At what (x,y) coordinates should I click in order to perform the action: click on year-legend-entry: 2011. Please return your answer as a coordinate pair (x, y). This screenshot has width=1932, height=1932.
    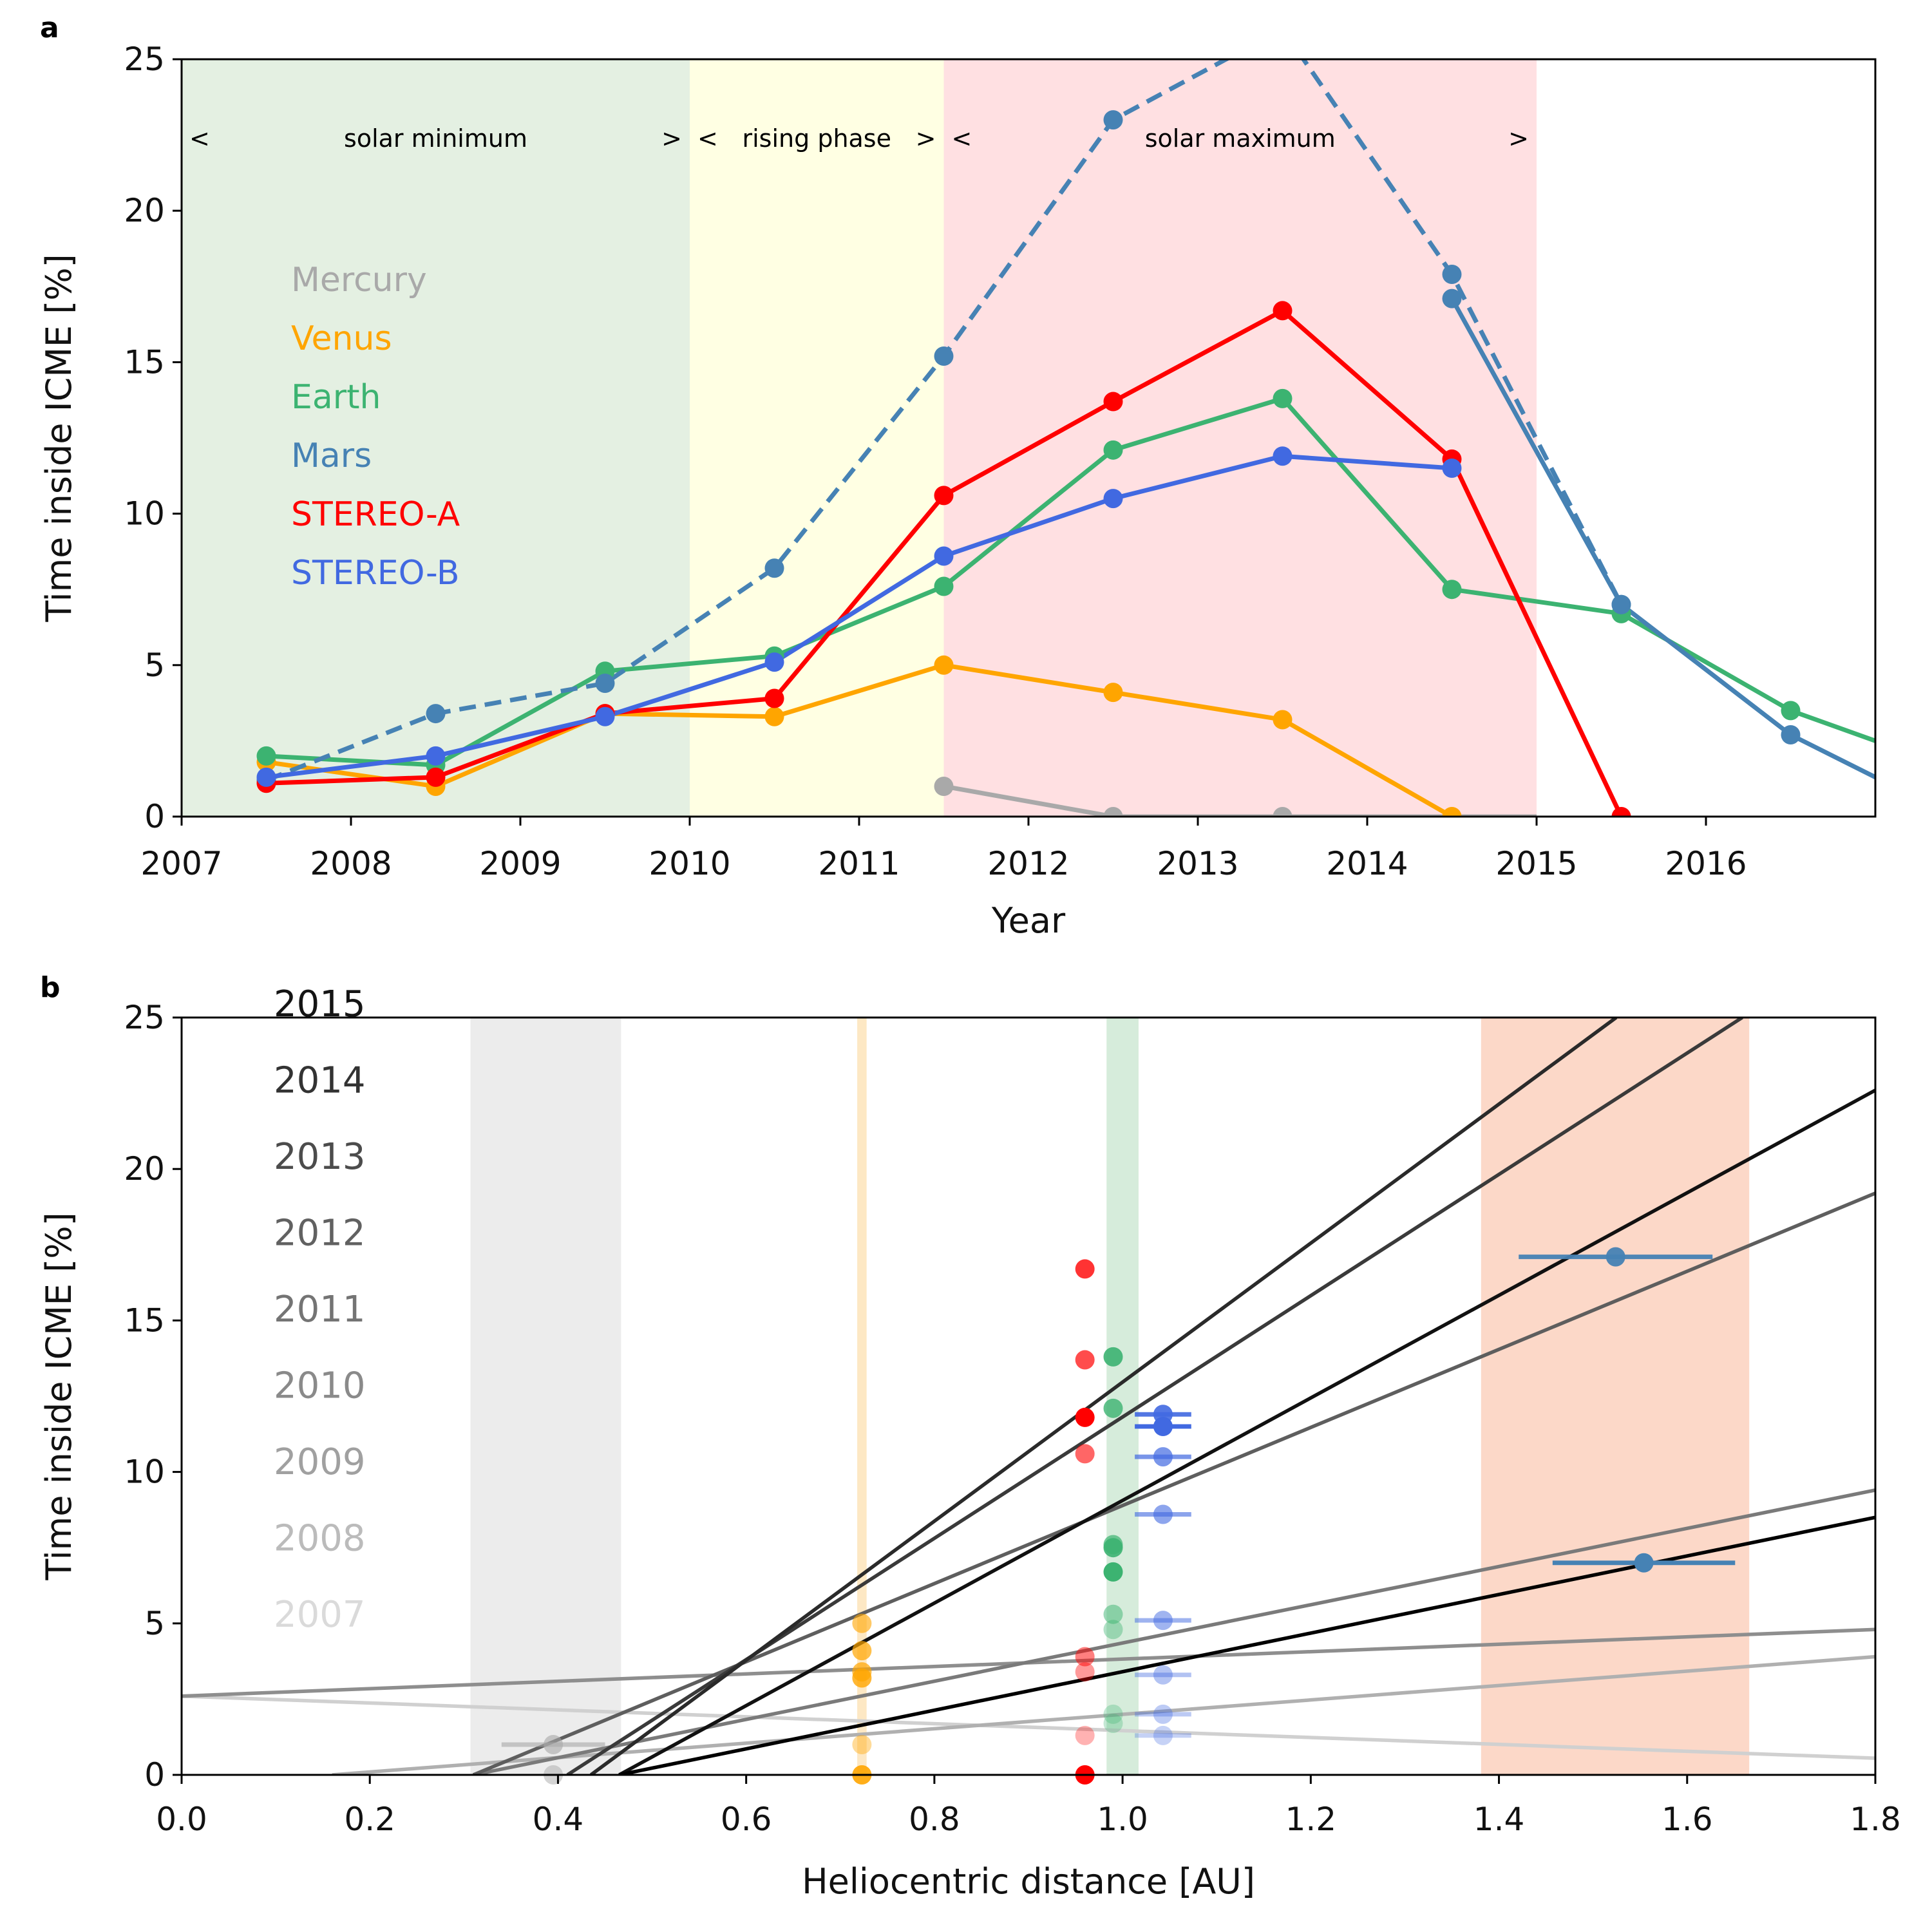
    Looking at the image, I should click on (320, 1310).